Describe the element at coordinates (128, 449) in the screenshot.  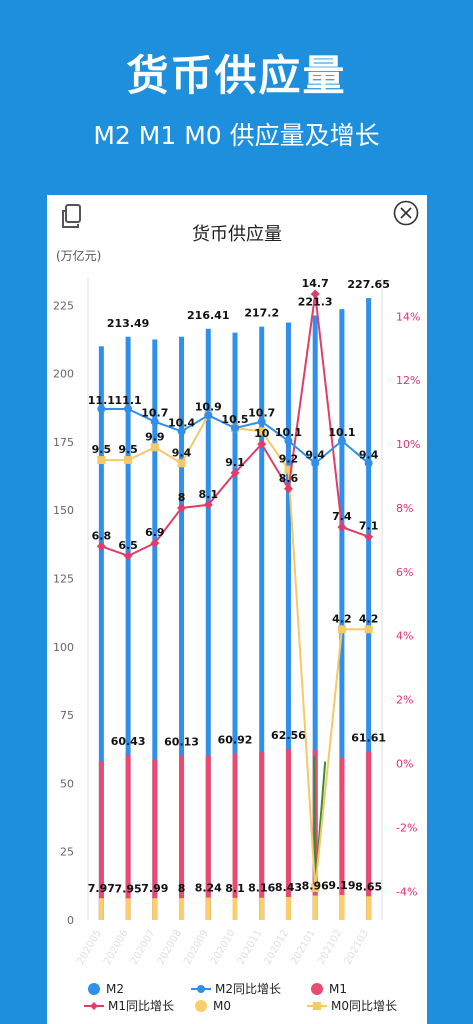
I see `data-label-M0同比增长: 9.5` at that location.